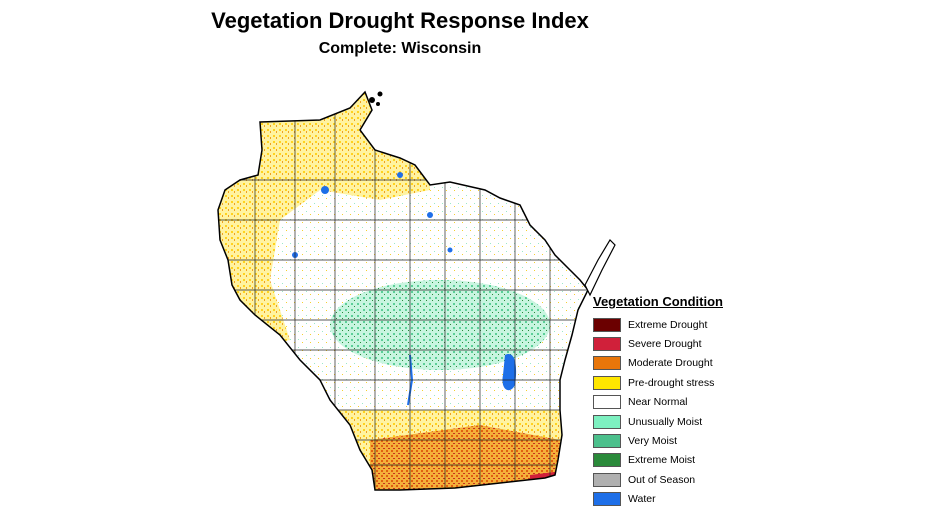 The height and width of the screenshot is (524, 932). I want to click on legend-item: Moderate Drought, so click(673, 363).